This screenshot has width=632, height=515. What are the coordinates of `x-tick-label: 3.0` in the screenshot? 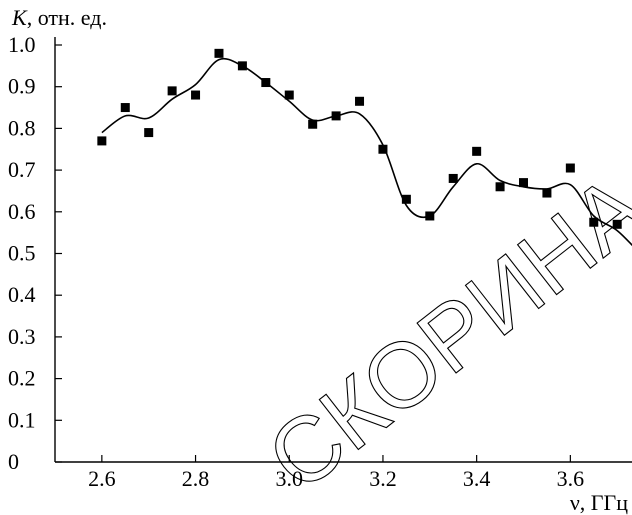 It's located at (290, 478).